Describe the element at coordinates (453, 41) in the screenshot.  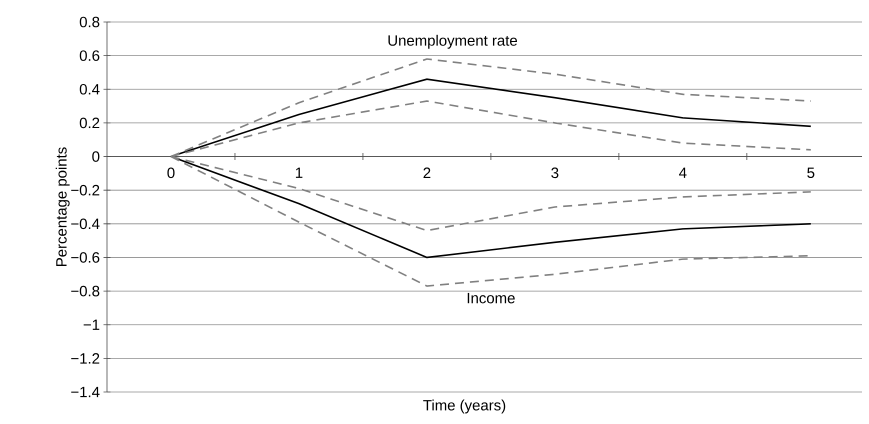
I see `text: Unemployment rate` at that location.